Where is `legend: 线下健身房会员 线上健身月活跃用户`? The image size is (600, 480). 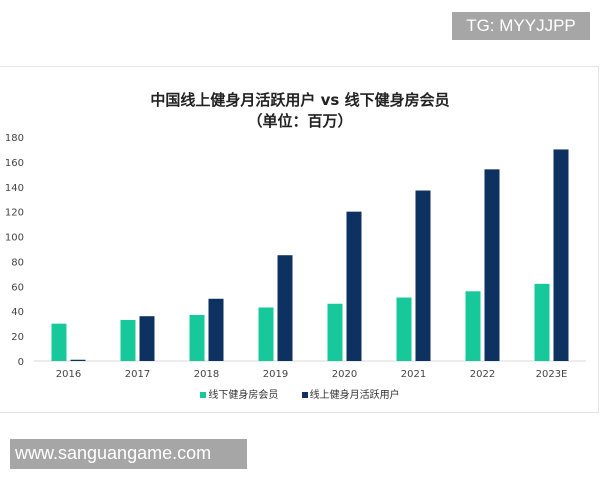 legend: 线下健身房会员 线上健身月活跃用户 is located at coordinates (300, 393).